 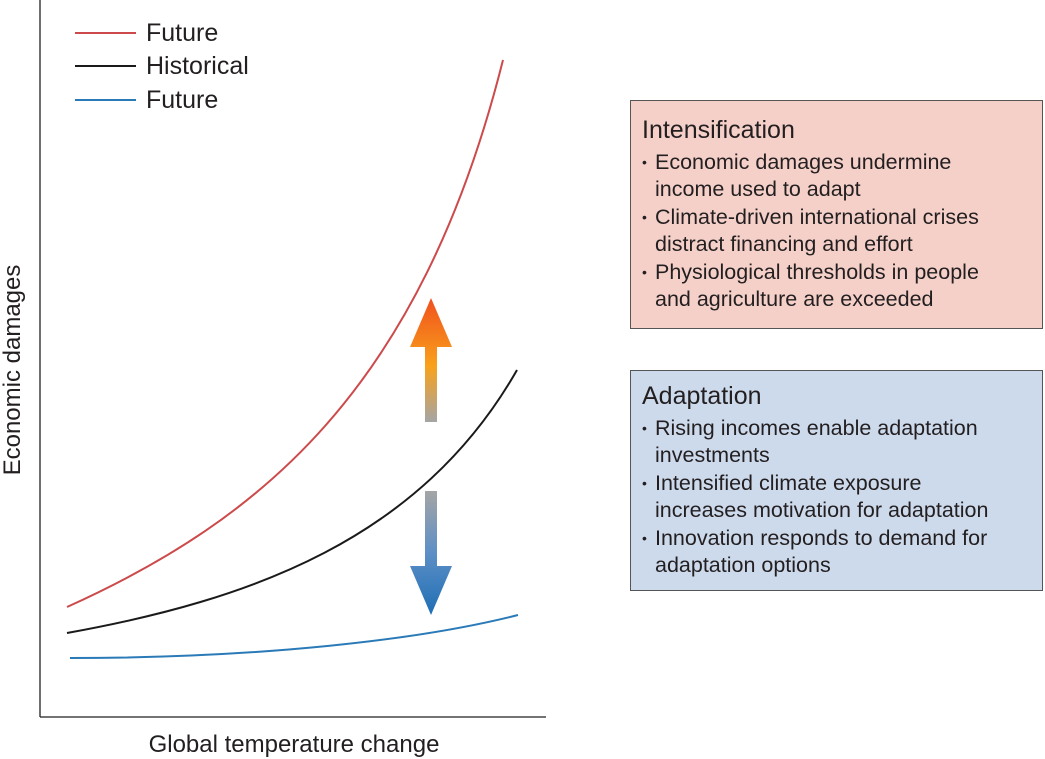 What do you see at coordinates (712, 455) in the screenshot?
I see `adaptation-item-line: investments` at bounding box center [712, 455].